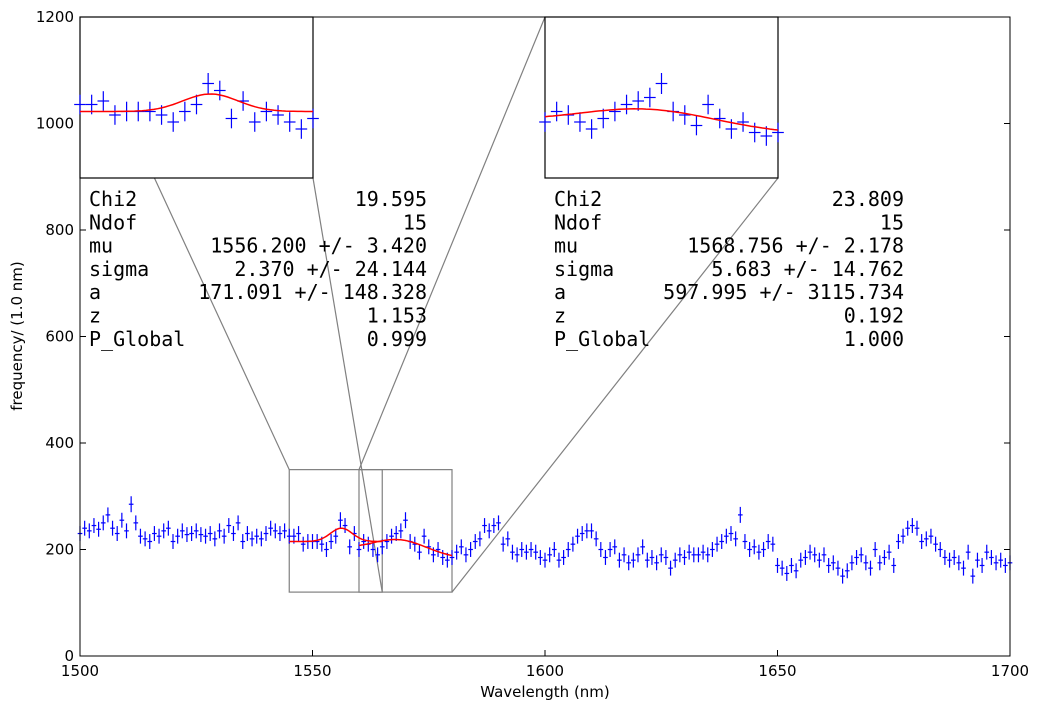 This screenshot has height=710, width=1041. Describe the element at coordinates (874, 339) in the screenshot. I see `stat-value: 1.000` at that location.